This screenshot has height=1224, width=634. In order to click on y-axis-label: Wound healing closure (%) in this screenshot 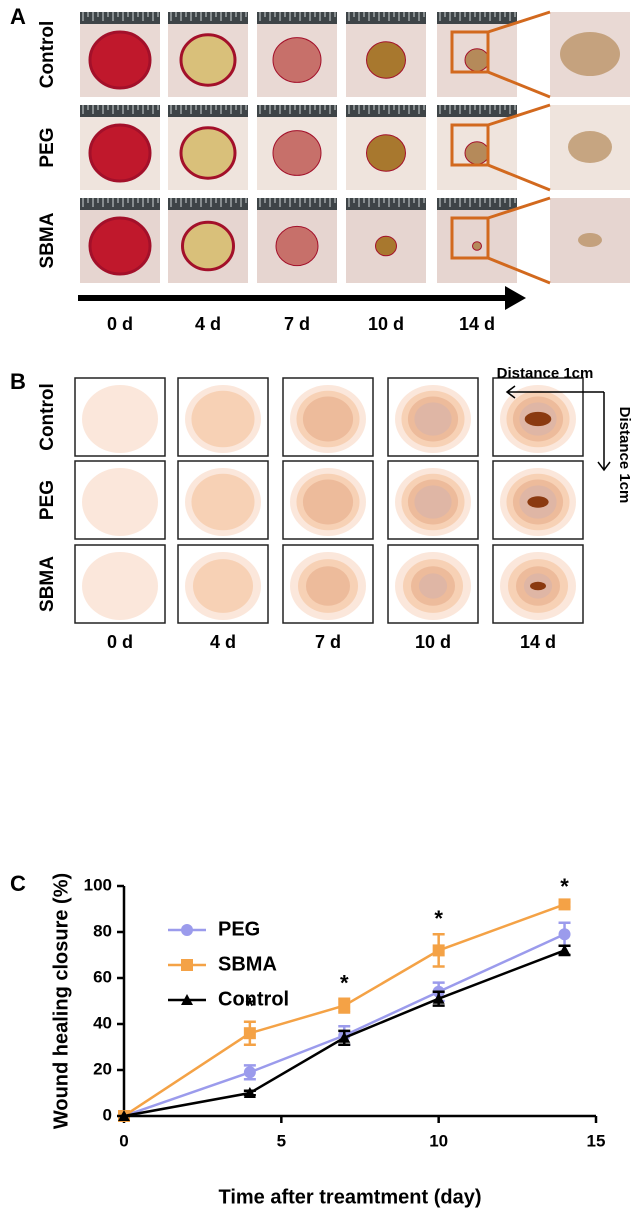, I will do `click(61, 1001)`.